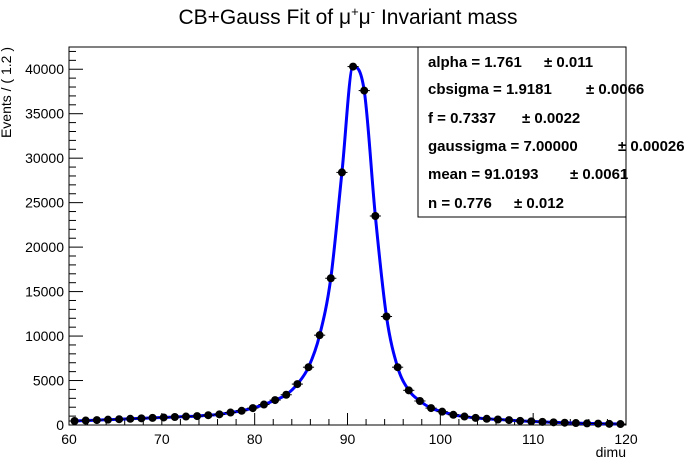  What do you see at coordinates (551, 118) in the screenshot?
I see `stats-f-error: ± 0.0022` at bounding box center [551, 118].